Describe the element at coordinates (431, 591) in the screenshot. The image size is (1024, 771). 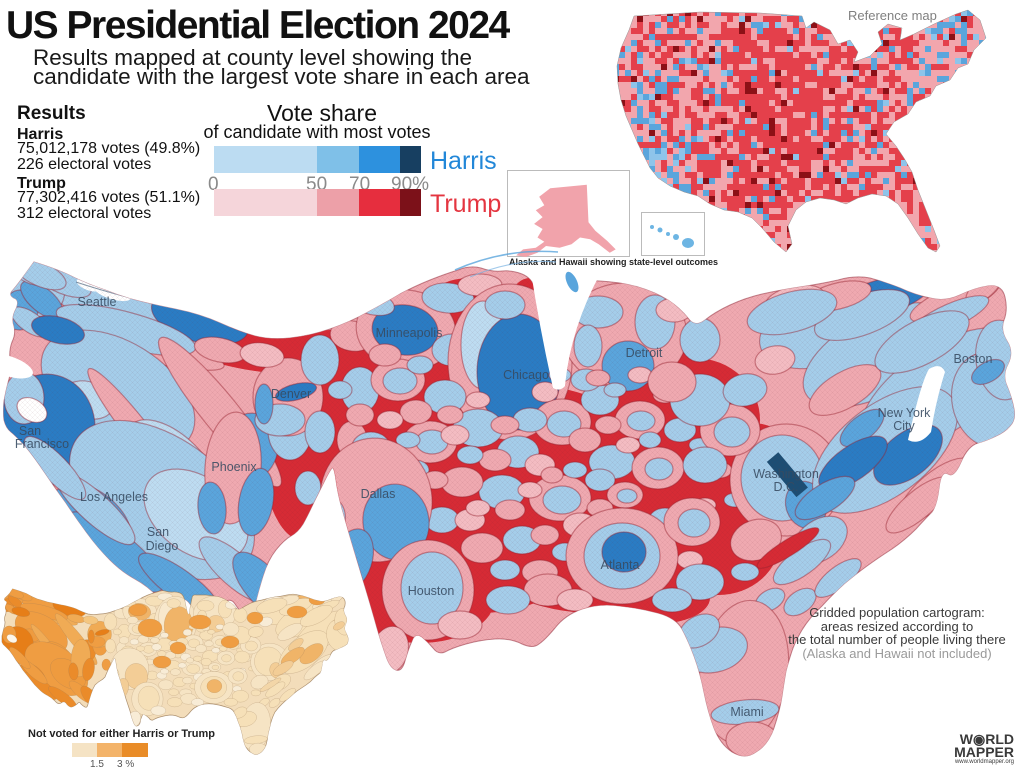
I see `svg-text: Houston` at that location.